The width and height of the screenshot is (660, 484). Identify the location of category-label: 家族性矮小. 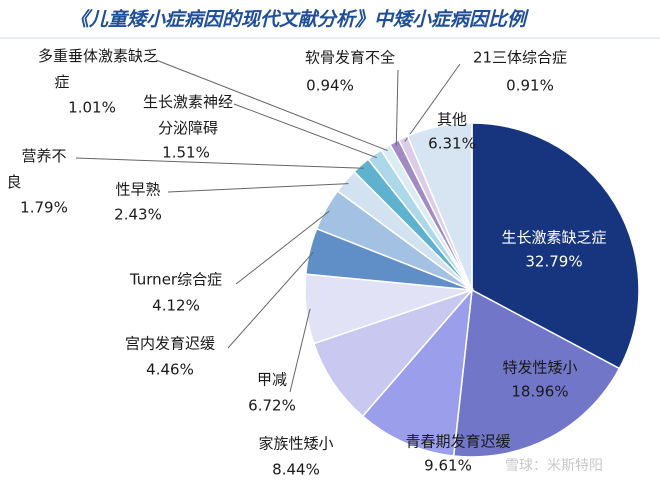
(295, 444).